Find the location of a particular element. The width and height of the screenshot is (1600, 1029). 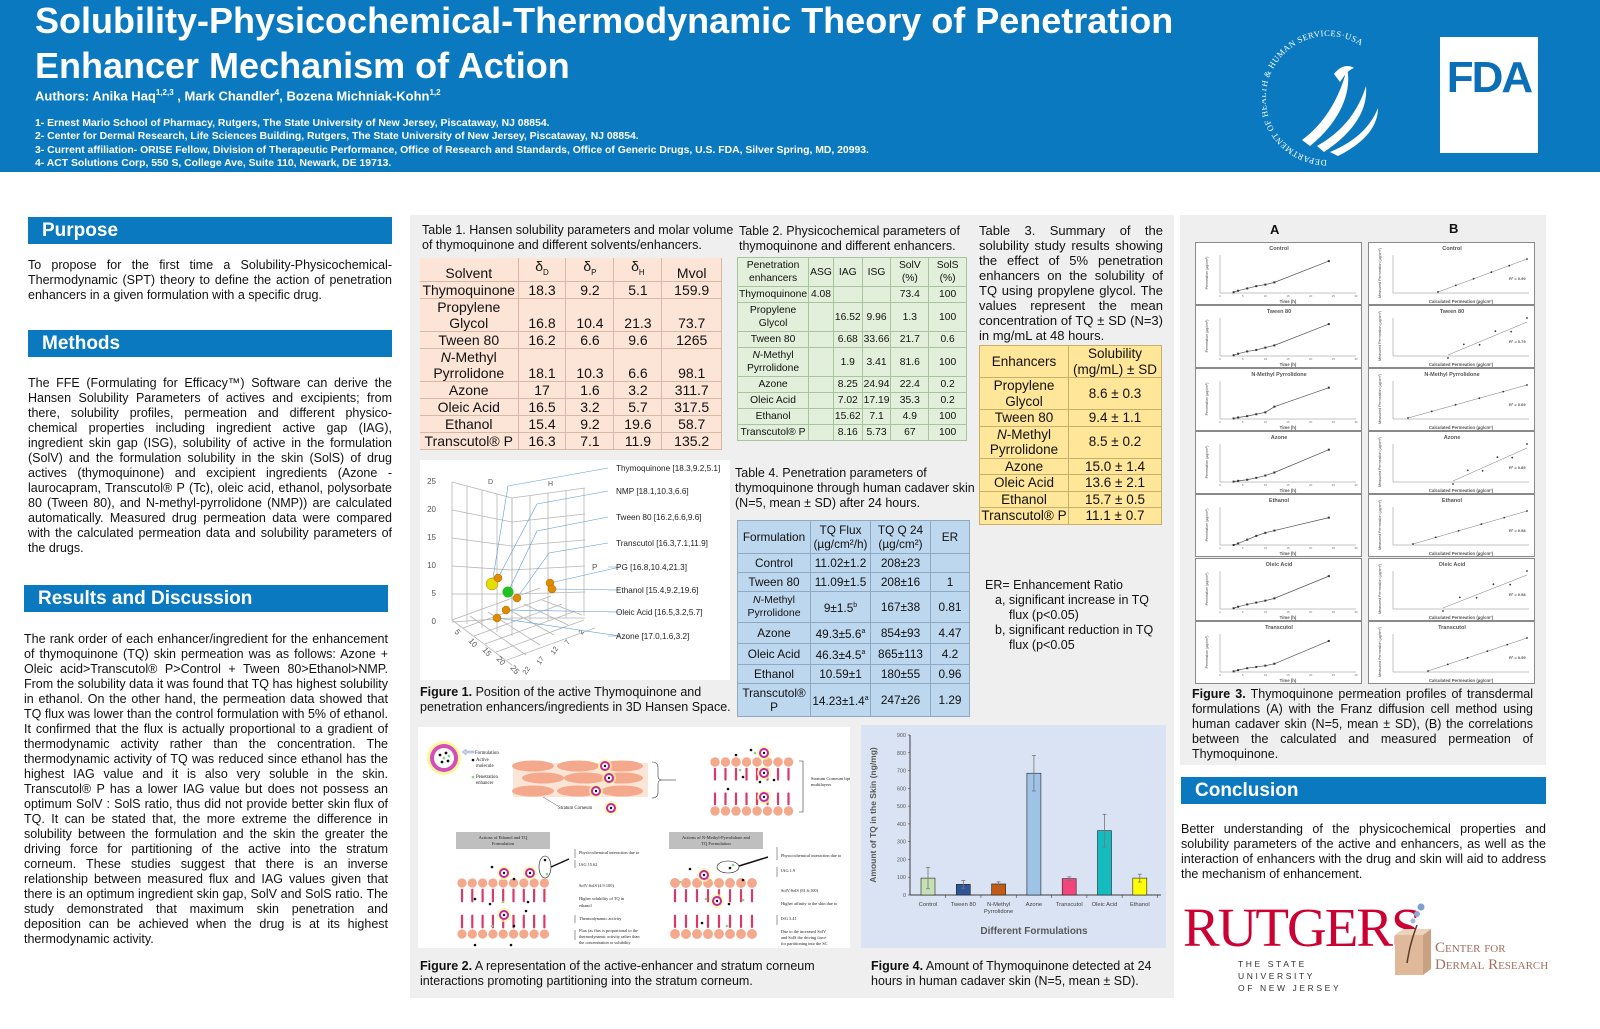

table-header-row: Solvent δD δP δH Mvol is located at coordinates (571, 270).